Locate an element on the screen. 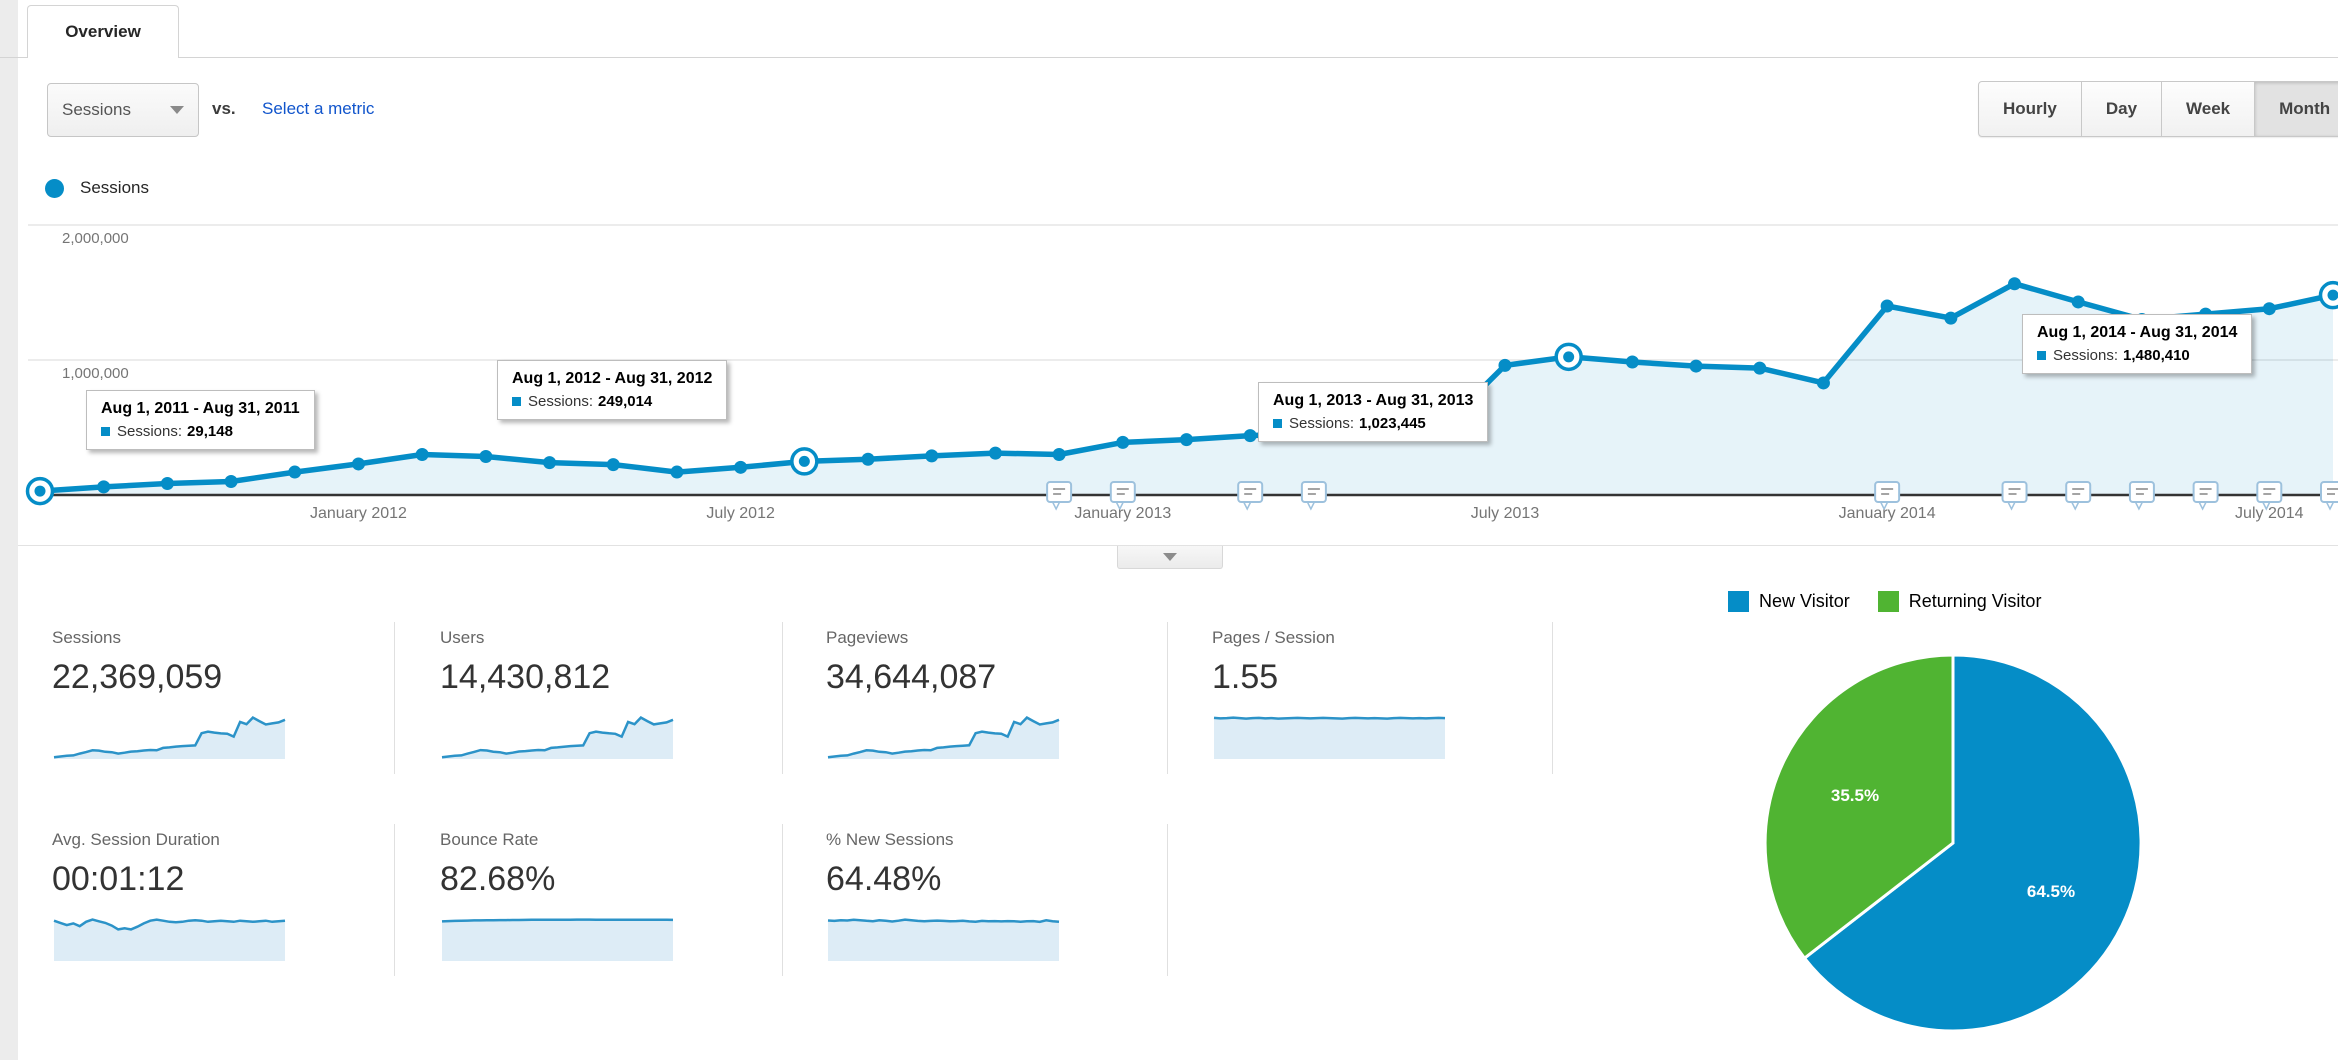 This screenshot has height=1060, width=2338. scorecard-bounce-rate: Bounce Rate 82.68% is located at coordinates (590, 896).